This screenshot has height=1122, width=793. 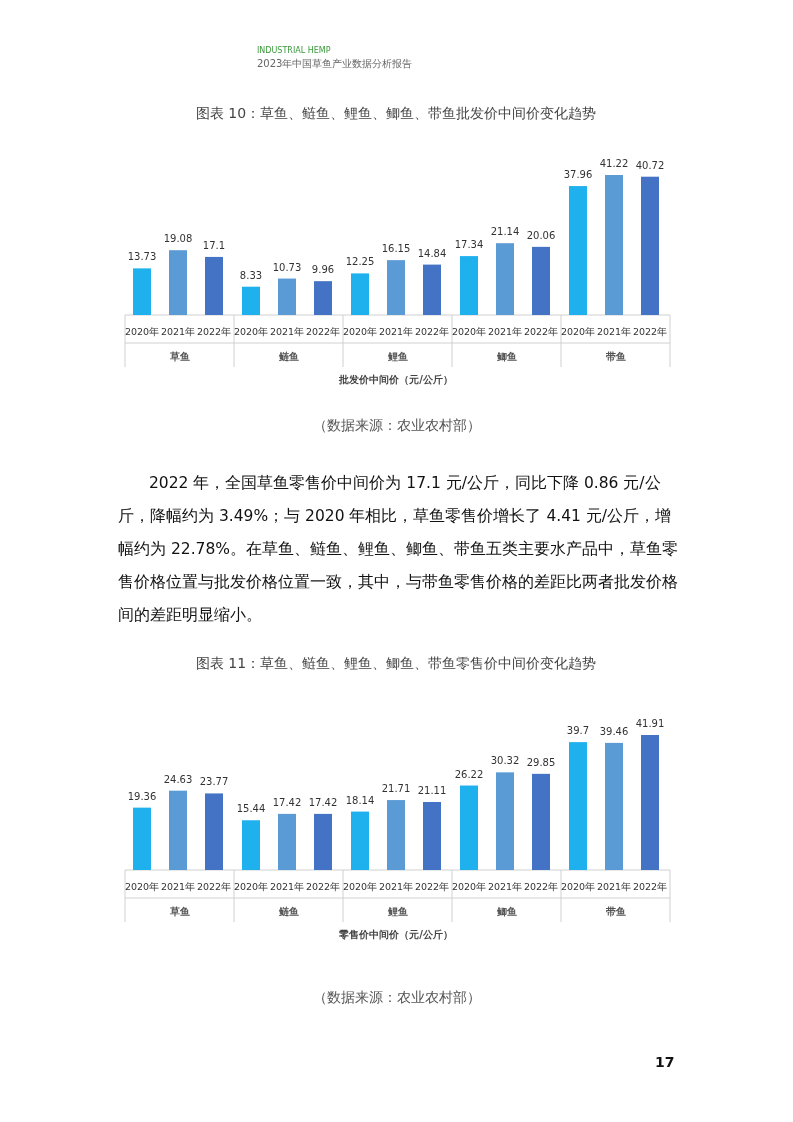 What do you see at coordinates (650, 165) in the screenshot?
I see `data-label: 40.72` at bounding box center [650, 165].